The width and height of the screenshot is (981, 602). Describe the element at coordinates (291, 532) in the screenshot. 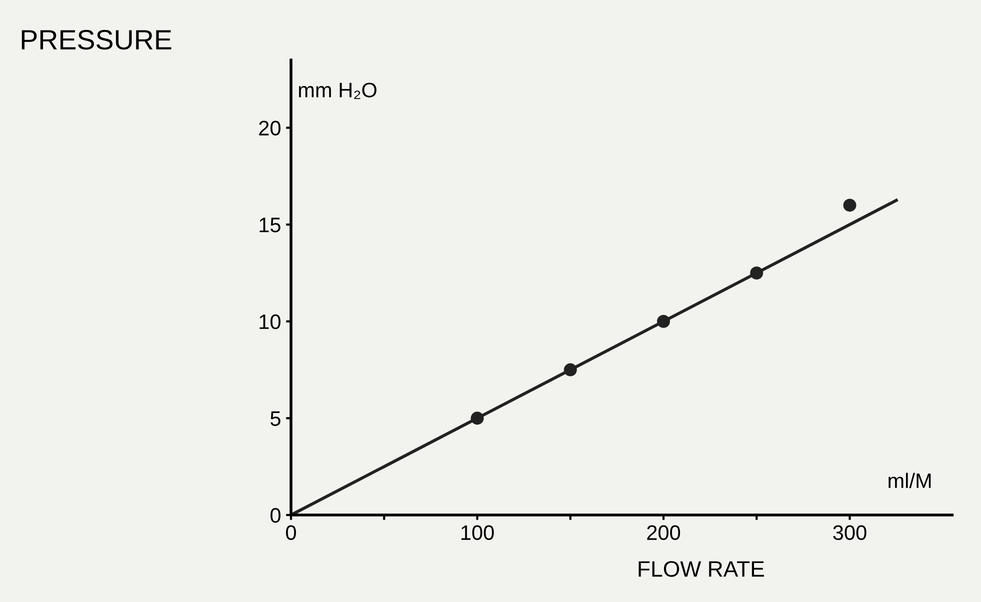

I see `x-tick-label: 0` at that location.